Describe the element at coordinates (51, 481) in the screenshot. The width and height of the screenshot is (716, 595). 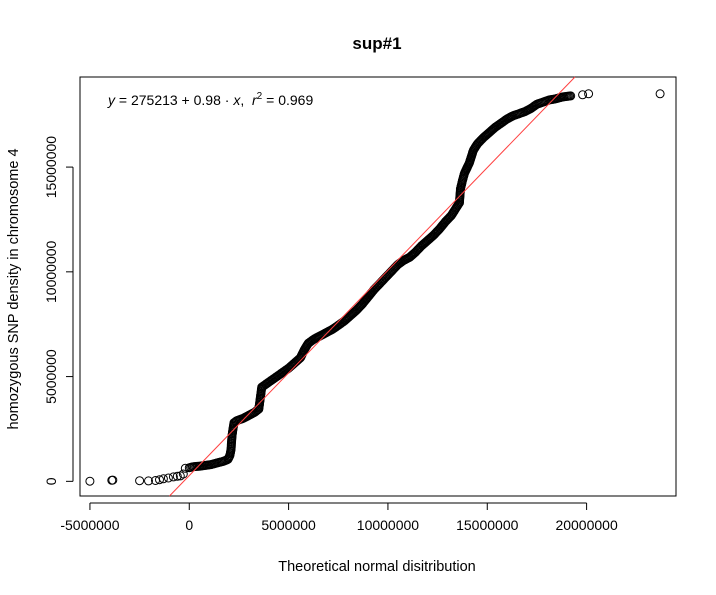
I see `y-tick-label: 0` at that location.